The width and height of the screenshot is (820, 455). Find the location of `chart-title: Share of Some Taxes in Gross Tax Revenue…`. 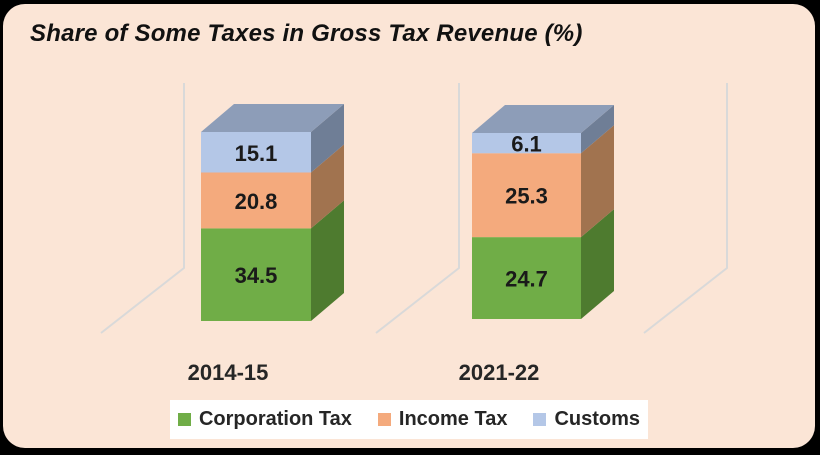

chart-title: Share of Some Taxes in Gross Tax Revenue… is located at coordinates (306, 33).